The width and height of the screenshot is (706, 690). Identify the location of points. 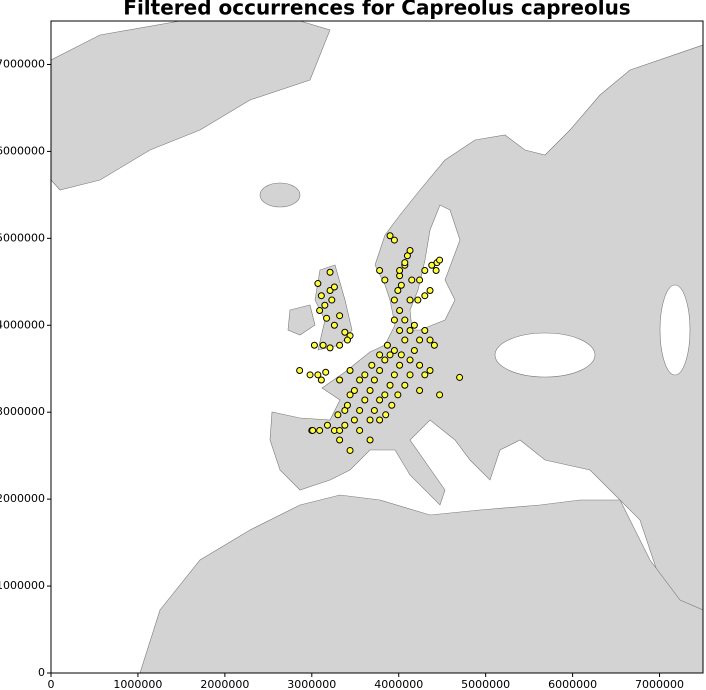
(380, 343).